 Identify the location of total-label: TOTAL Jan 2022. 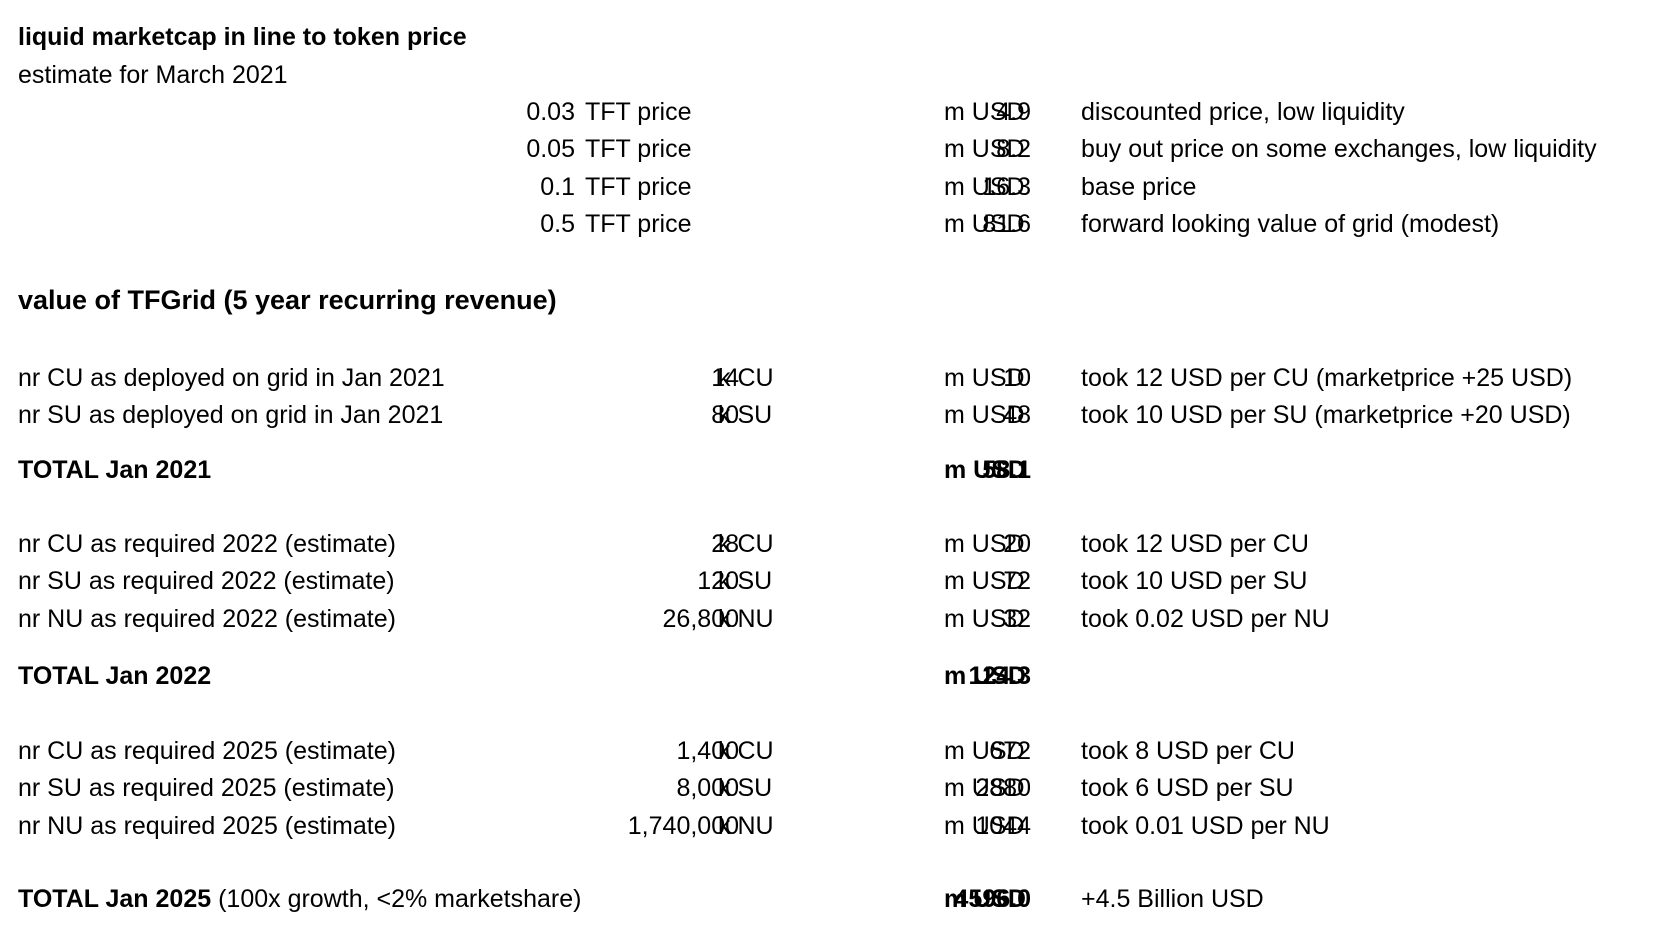
(115, 676).